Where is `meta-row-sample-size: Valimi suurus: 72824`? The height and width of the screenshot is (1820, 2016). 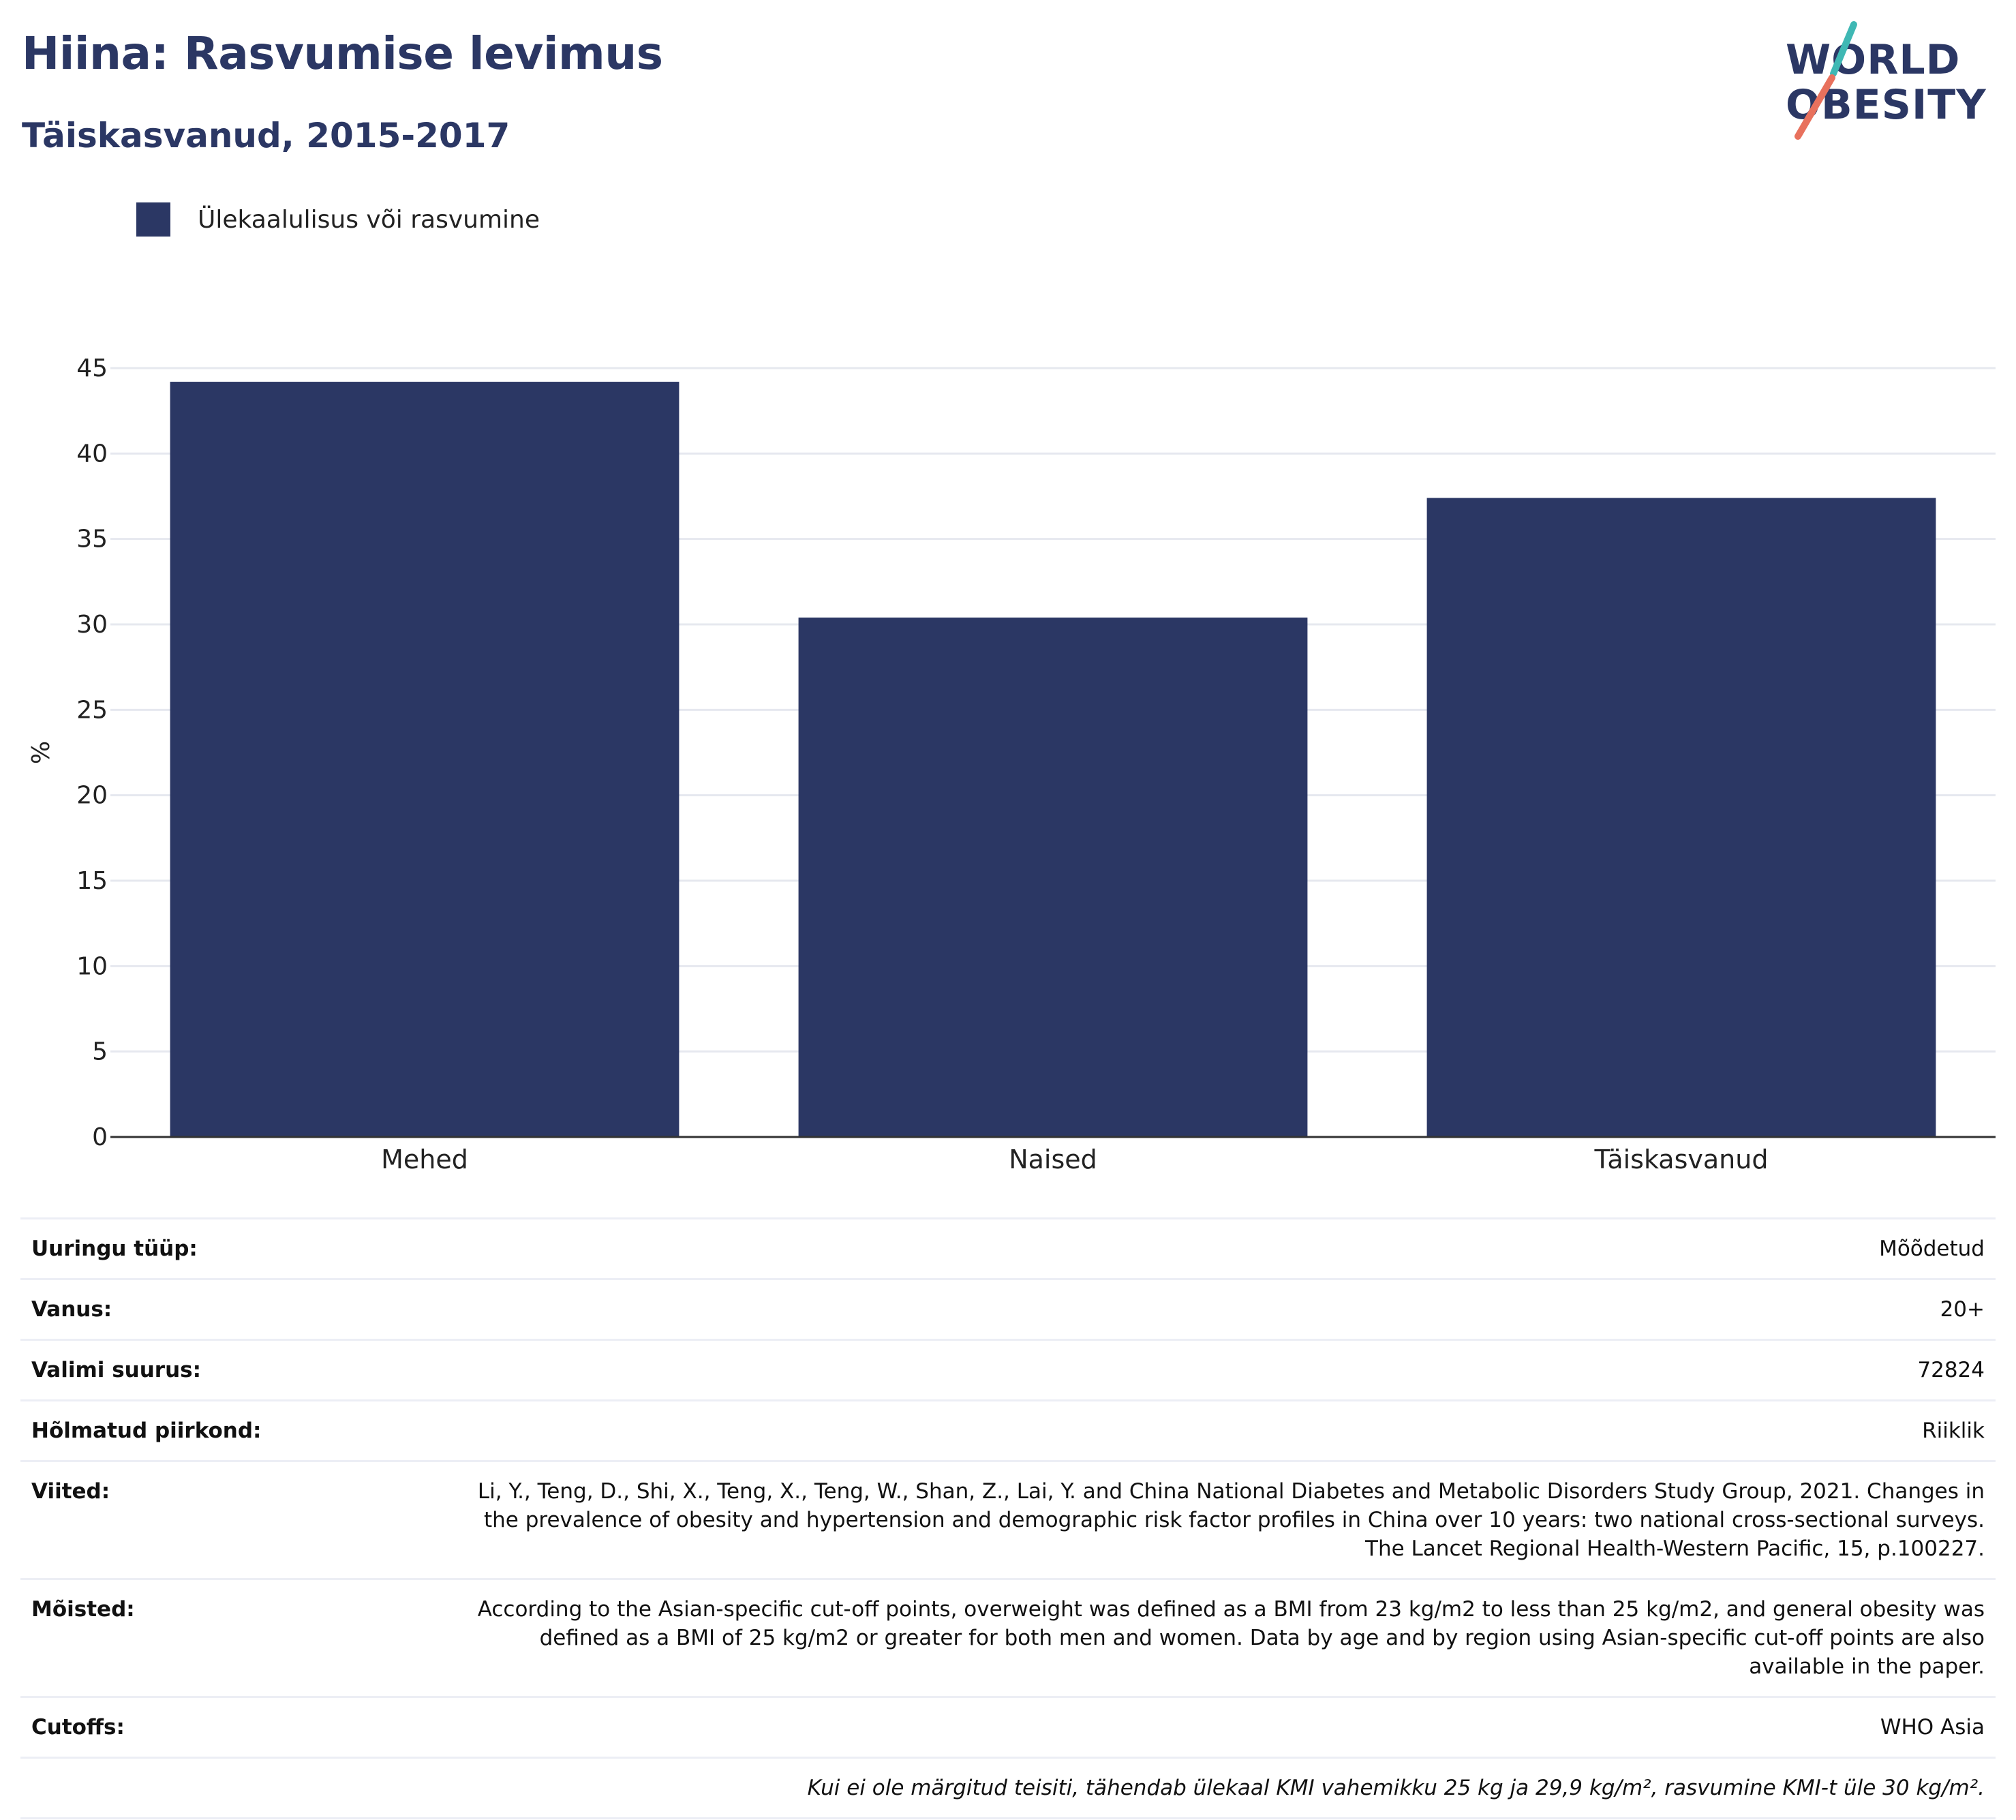 meta-row-sample-size: Valimi suurus: 72824 is located at coordinates (1008, 1370).